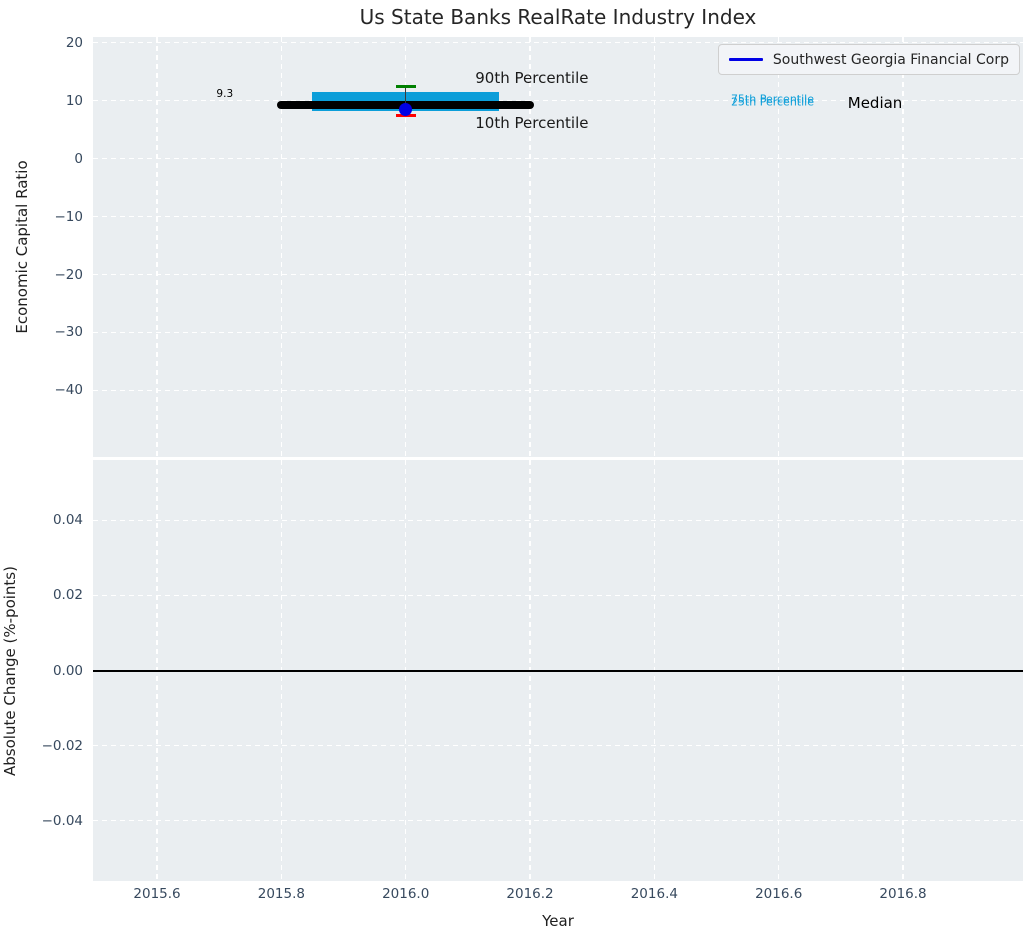 The width and height of the screenshot is (1034, 942). What do you see at coordinates (890, 59) in the screenshot?
I see `legend-label: Southwest Georgia Financial Corp` at bounding box center [890, 59].